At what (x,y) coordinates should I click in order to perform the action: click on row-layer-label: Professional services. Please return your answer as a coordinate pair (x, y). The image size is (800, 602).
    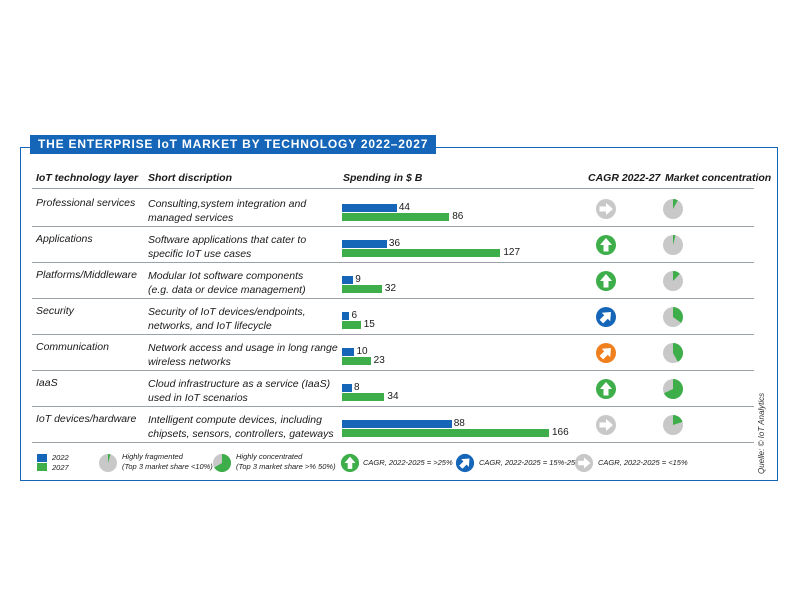
    Looking at the image, I should click on (86, 203).